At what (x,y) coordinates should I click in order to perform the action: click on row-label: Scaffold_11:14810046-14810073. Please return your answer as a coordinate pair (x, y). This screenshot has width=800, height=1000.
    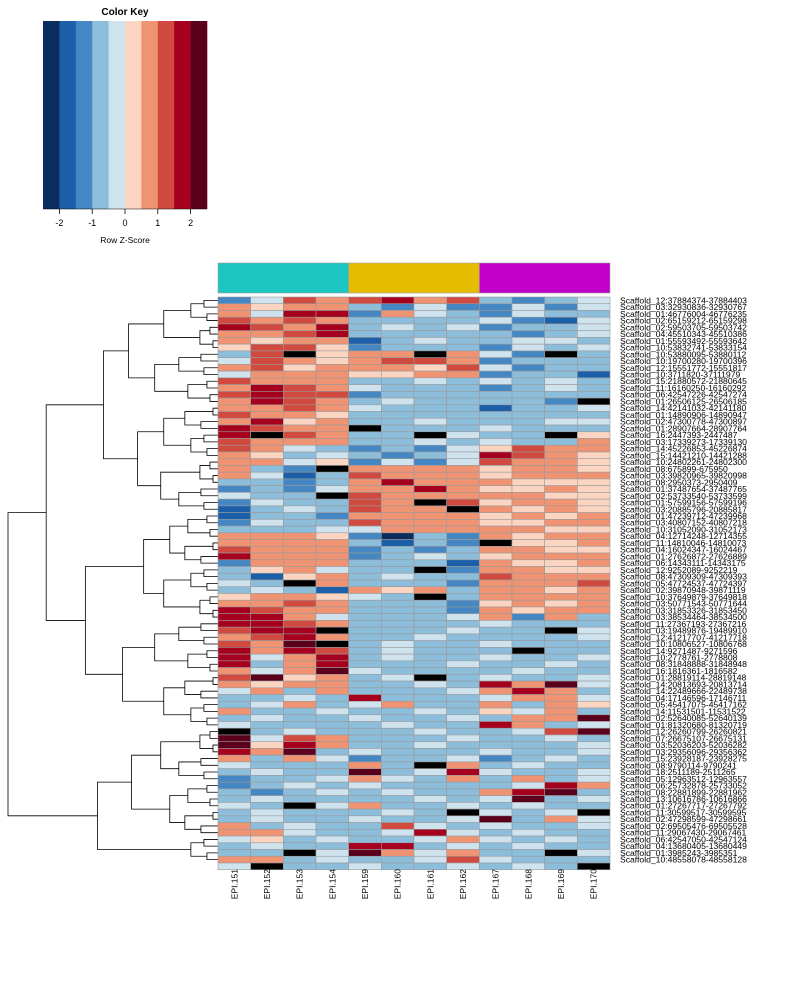
    Looking at the image, I should click on (683, 543).